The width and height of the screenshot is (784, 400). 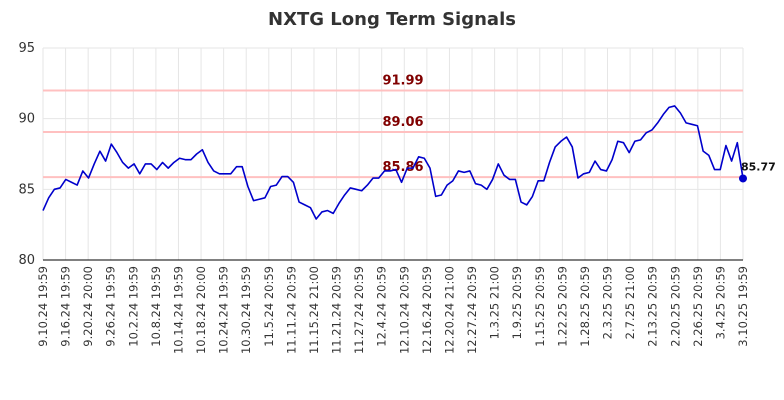 I want to click on x-tick-label: 11.15.24 21:00, so click(x=314, y=310).